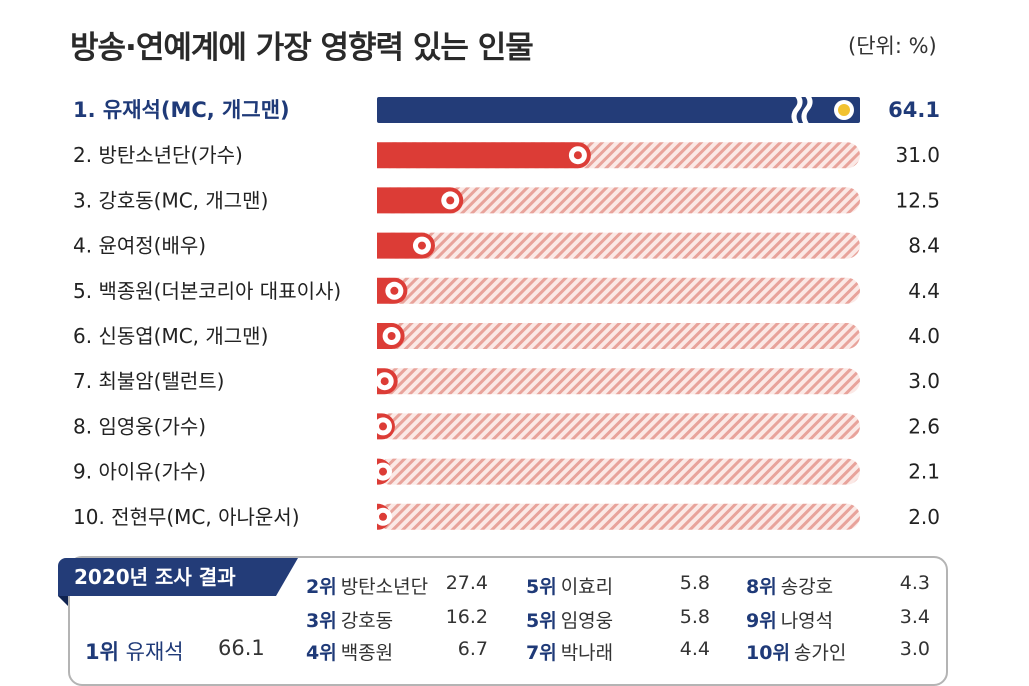 The image size is (1029, 686). I want to click on survey-2020-name: 강호동, so click(367, 621).